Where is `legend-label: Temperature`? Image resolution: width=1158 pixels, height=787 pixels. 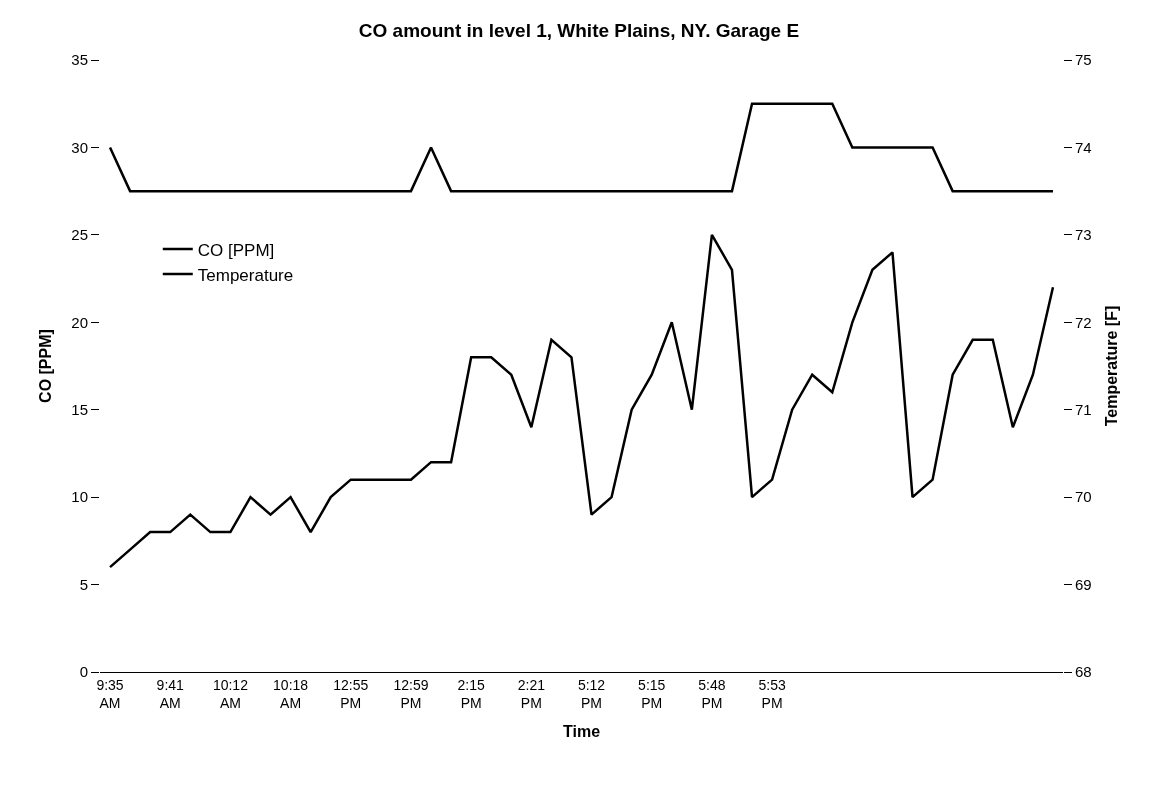 legend-label: Temperature is located at coordinates (245, 275).